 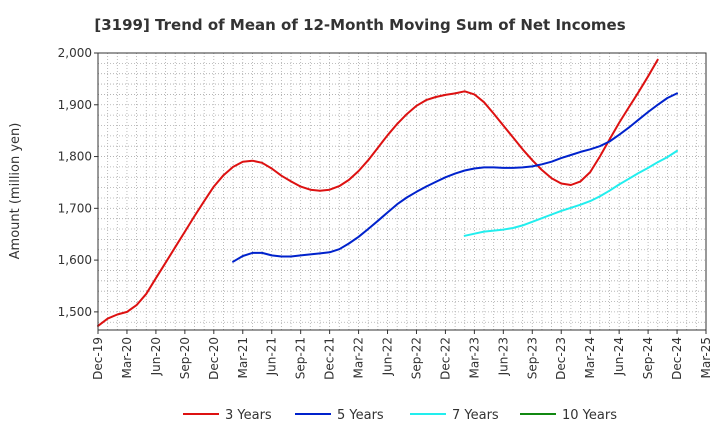 What do you see at coordinates (75, 53) in the screenshot?
I see `y-tick-label: 2,000` at bounding box center [75, 53].